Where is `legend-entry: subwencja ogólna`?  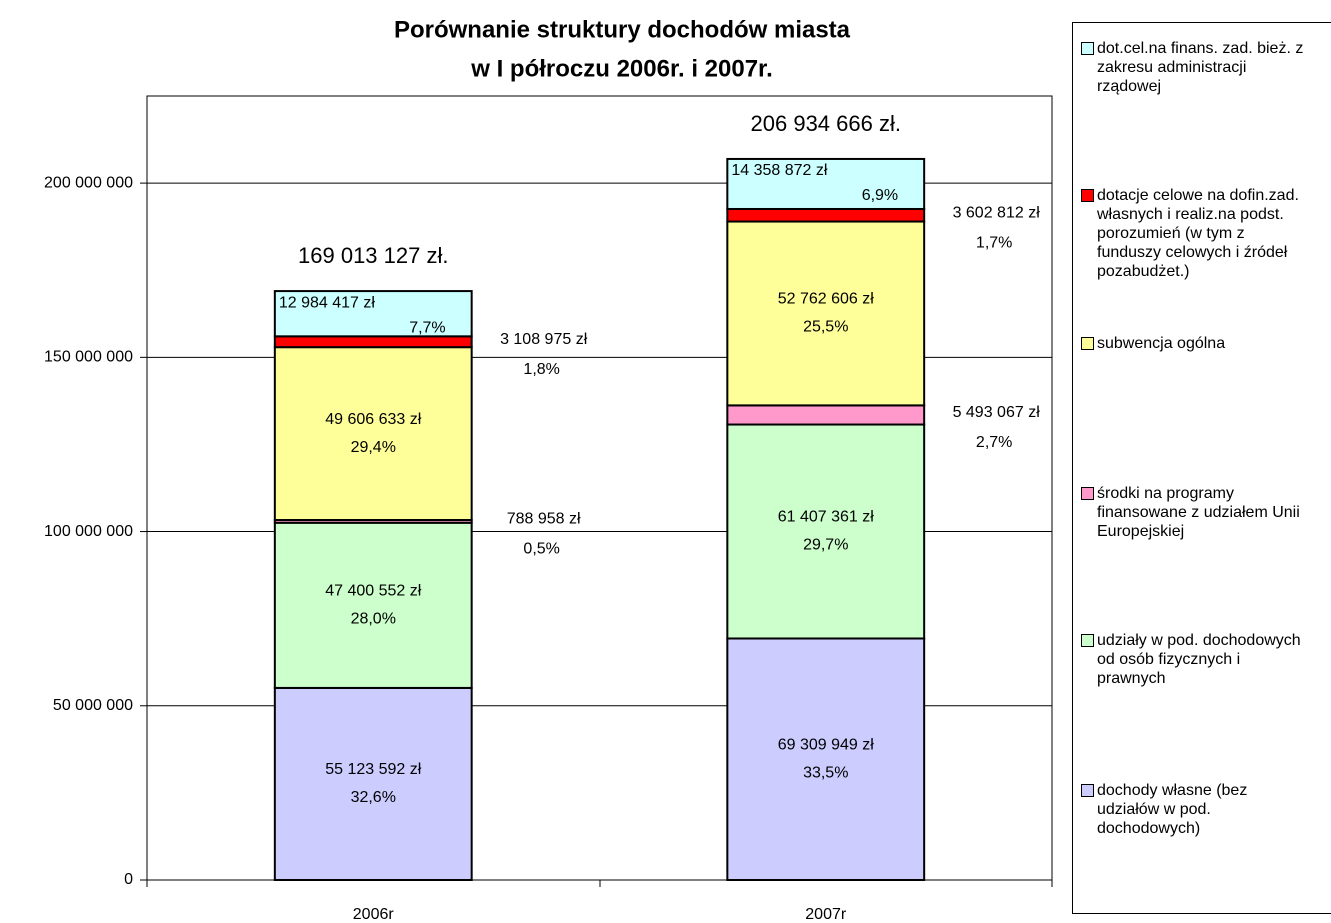
legend-entry: subwencja ogólna is located at coordinates (1196, 343).